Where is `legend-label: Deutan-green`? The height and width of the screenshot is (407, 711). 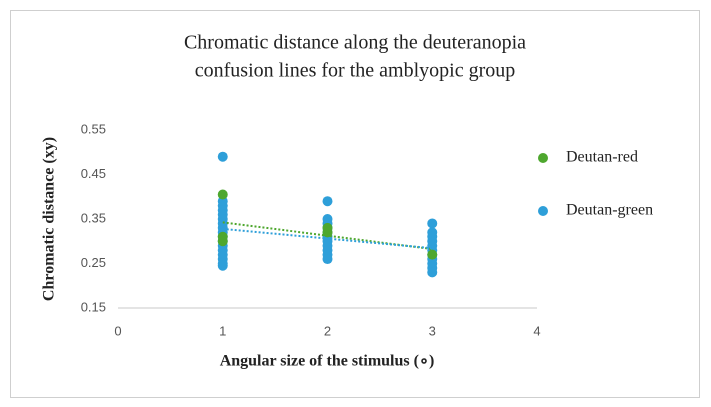
legend-label: Deutan-green is located at coordinates (609, 210).